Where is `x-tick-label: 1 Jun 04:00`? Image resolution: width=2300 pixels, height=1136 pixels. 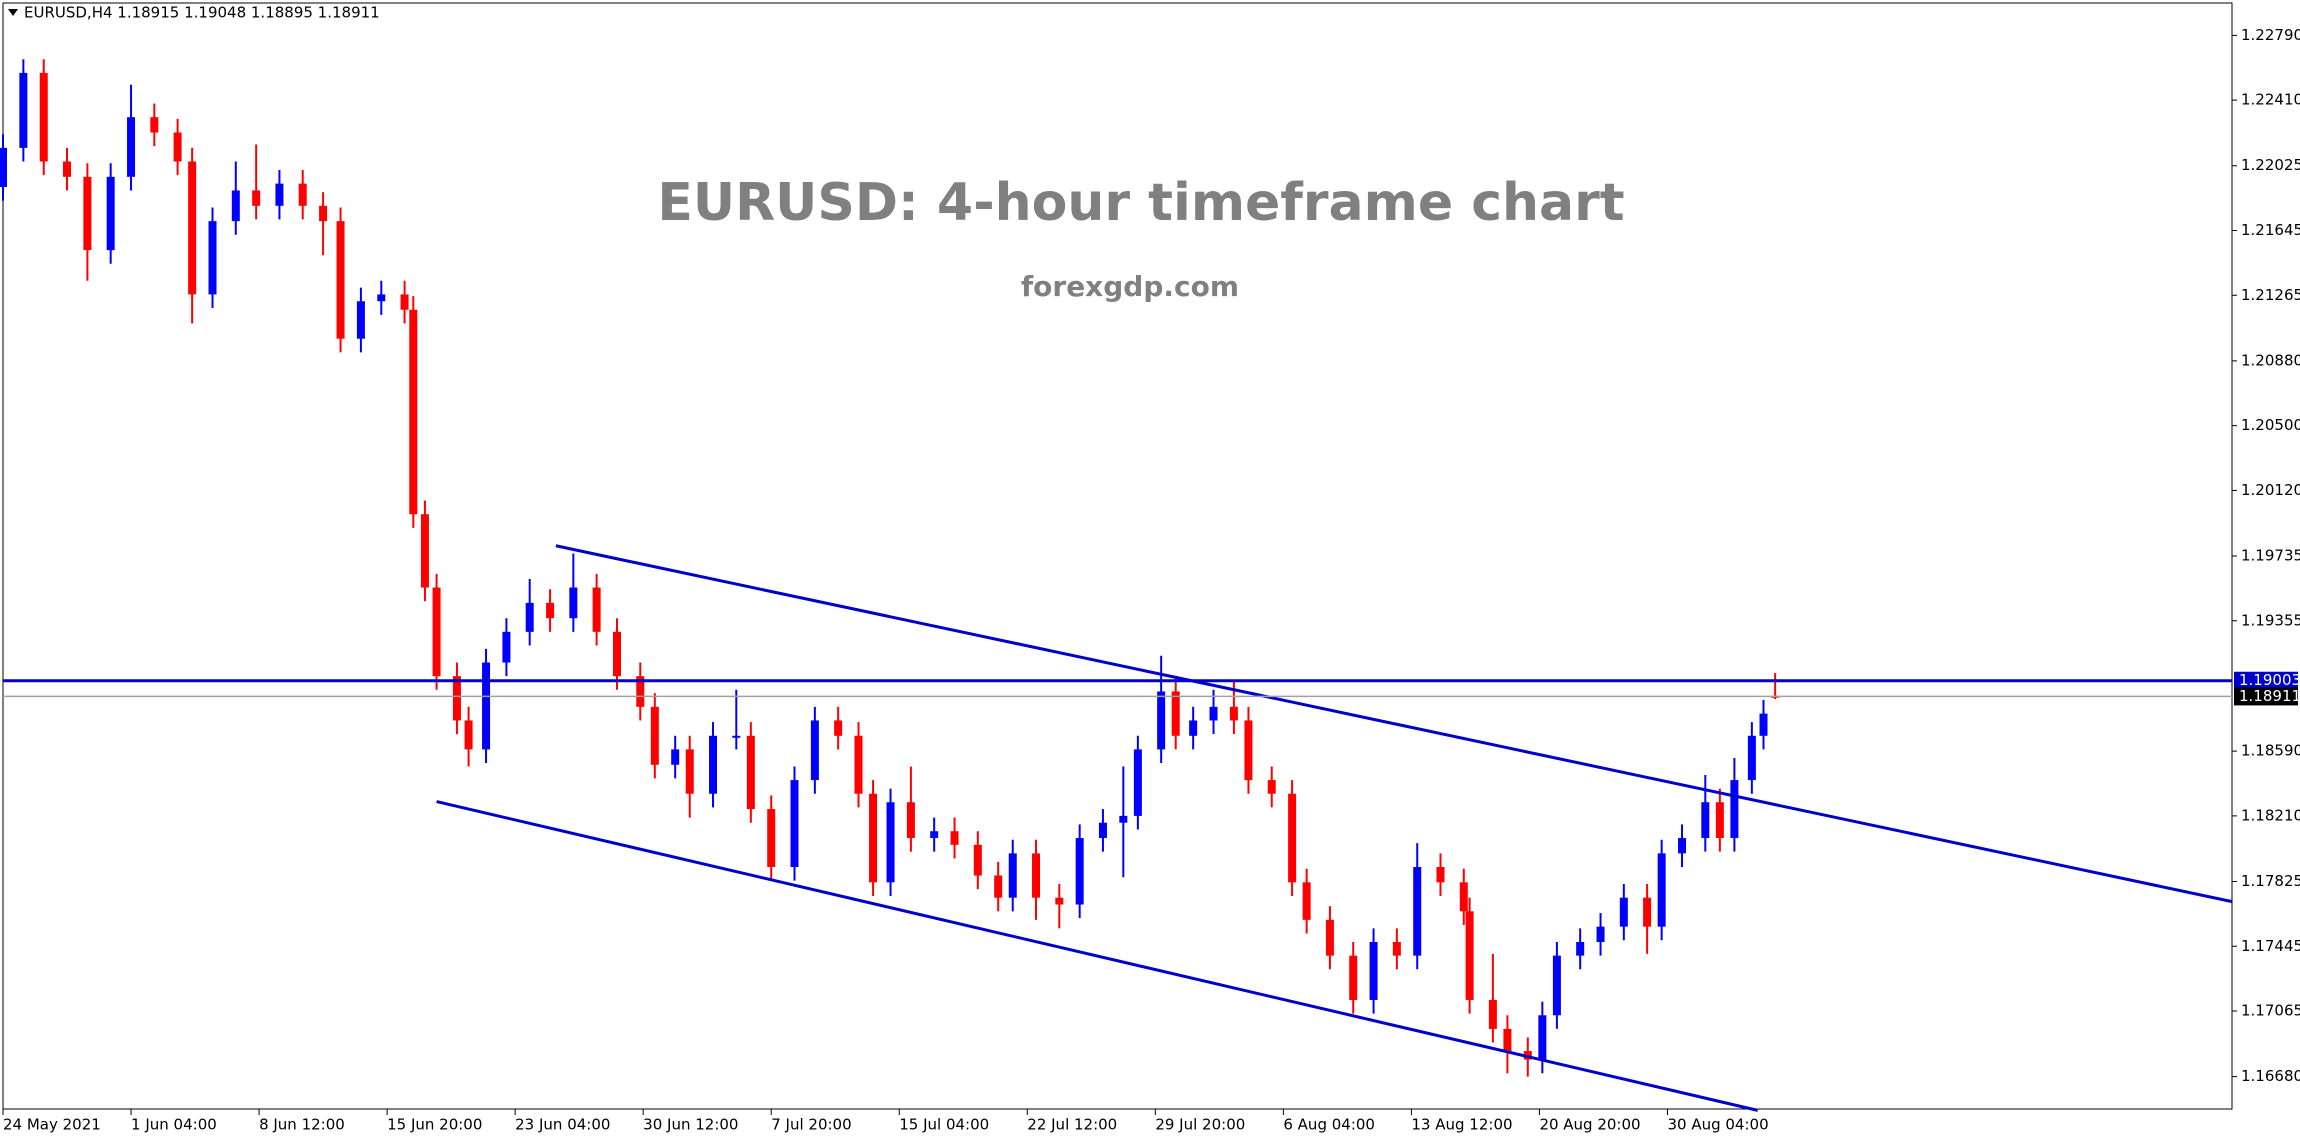
x-tick-label: 1 Jun 04:00 is located at coordinates (174, 1125).